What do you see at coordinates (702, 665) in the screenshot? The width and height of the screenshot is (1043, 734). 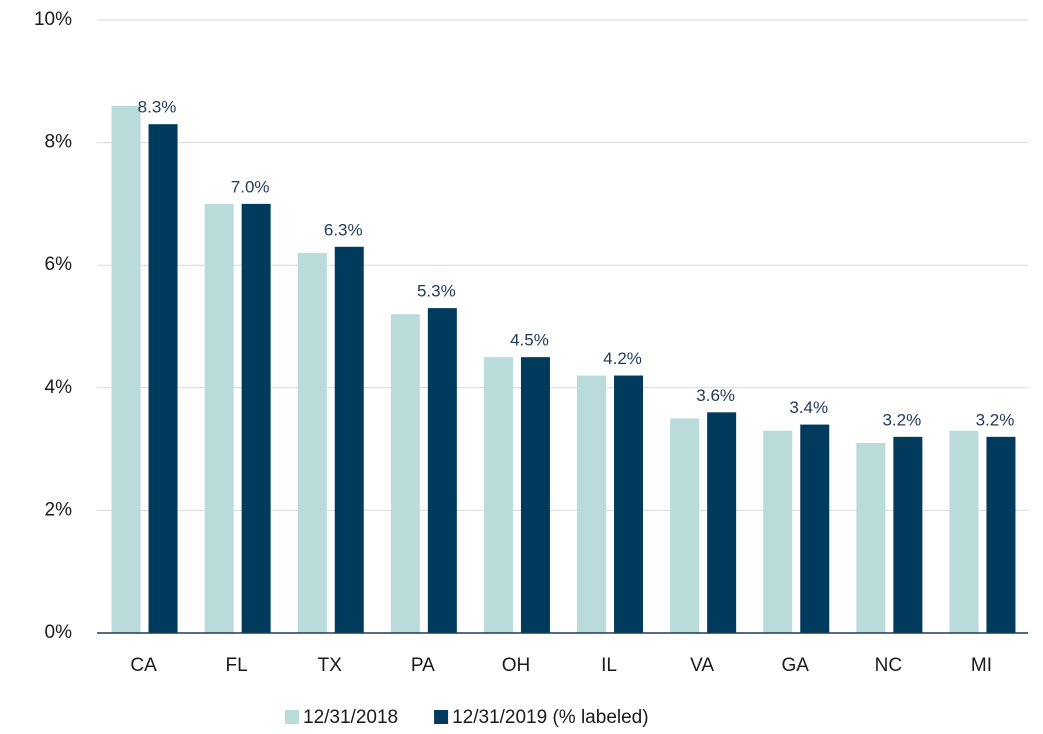 I see `x-tick-label: VA` at bounding box center [702, 665].